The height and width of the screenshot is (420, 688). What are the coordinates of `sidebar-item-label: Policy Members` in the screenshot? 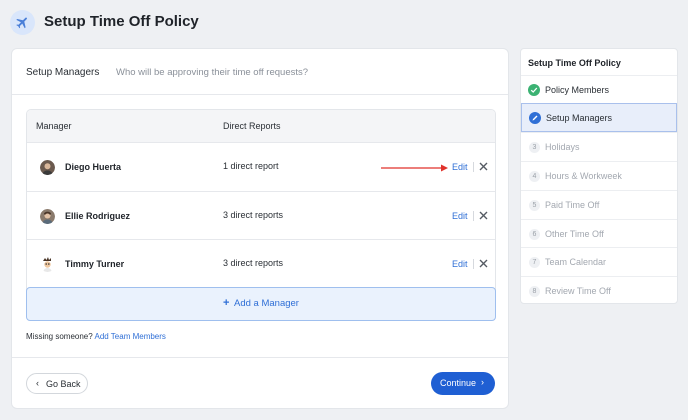 It's located at (577, 90).